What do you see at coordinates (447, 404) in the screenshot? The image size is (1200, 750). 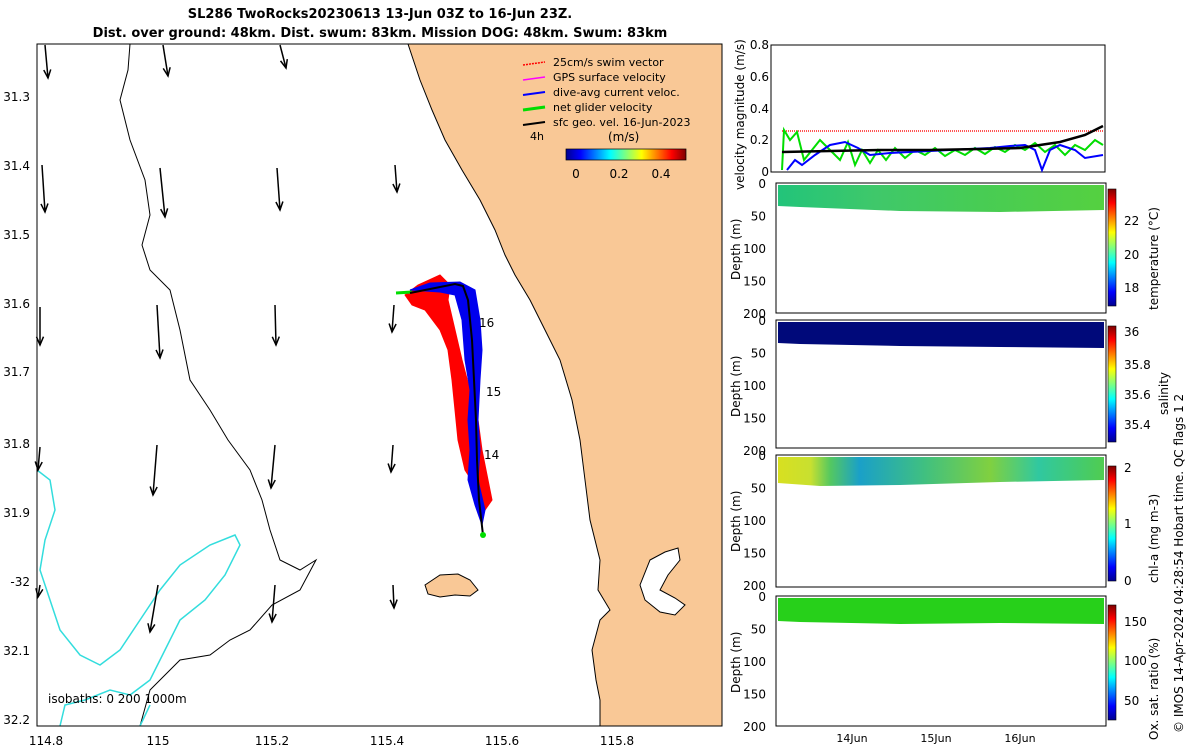 I see `current-vectors` at bounding box center [447, 404].